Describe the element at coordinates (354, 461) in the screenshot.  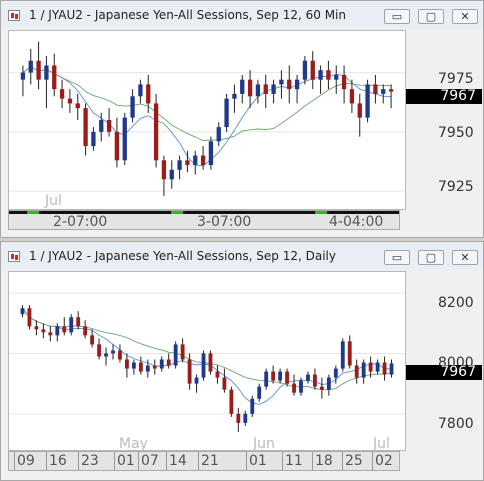
I see `time-label: 25` at that location.